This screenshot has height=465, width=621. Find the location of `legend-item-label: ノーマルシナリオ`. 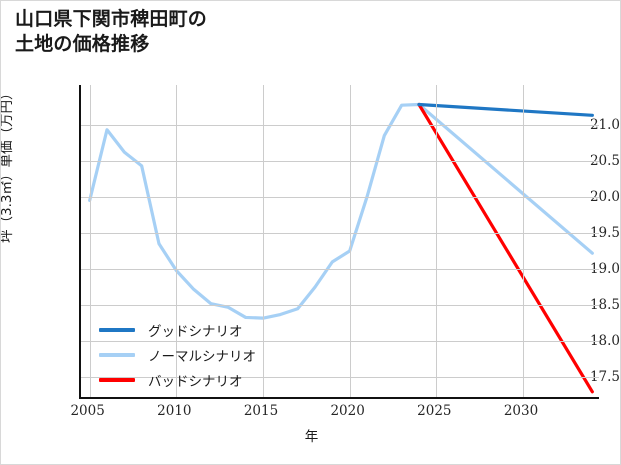

legend-item-label: ノーマルシナリオ is located at coordinates (202, 356).